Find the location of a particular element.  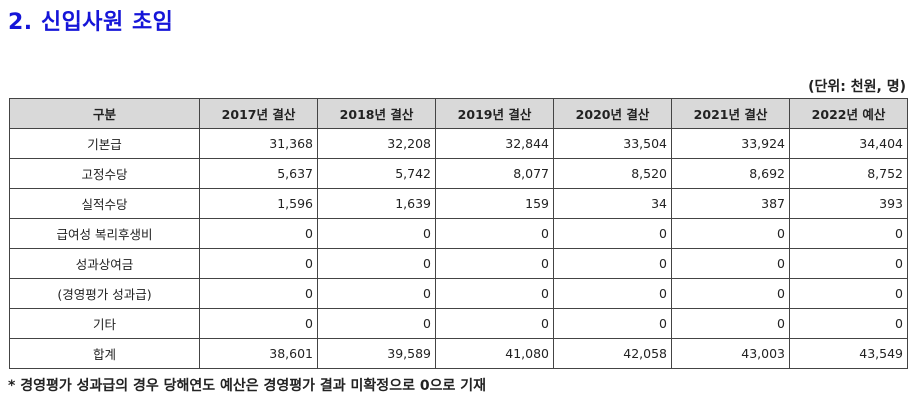

table-cell: 8,520 is located at coordinates (612, 173).